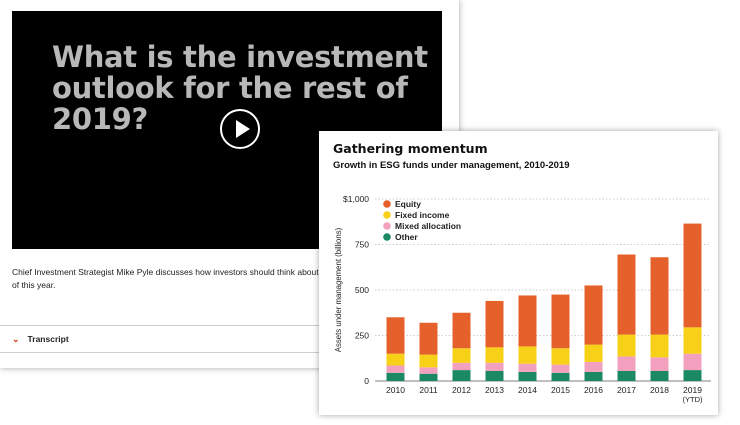 The width and height of the screenshot is (740, 425). I want to click on legend-entry: Fixed income, so click(422, 215).